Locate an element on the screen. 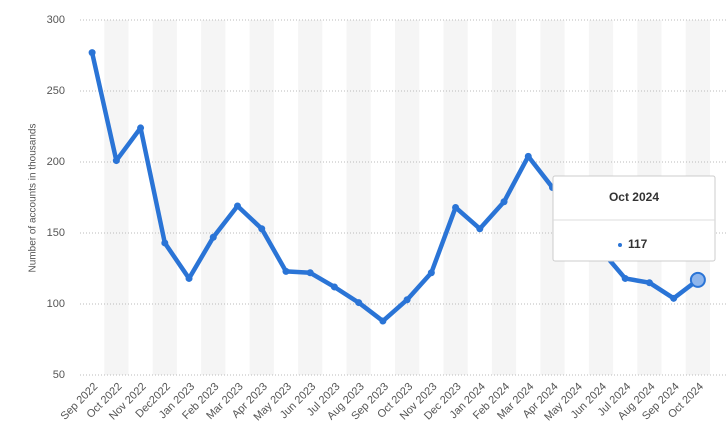  hover-point is located at coordinates (697, 279).